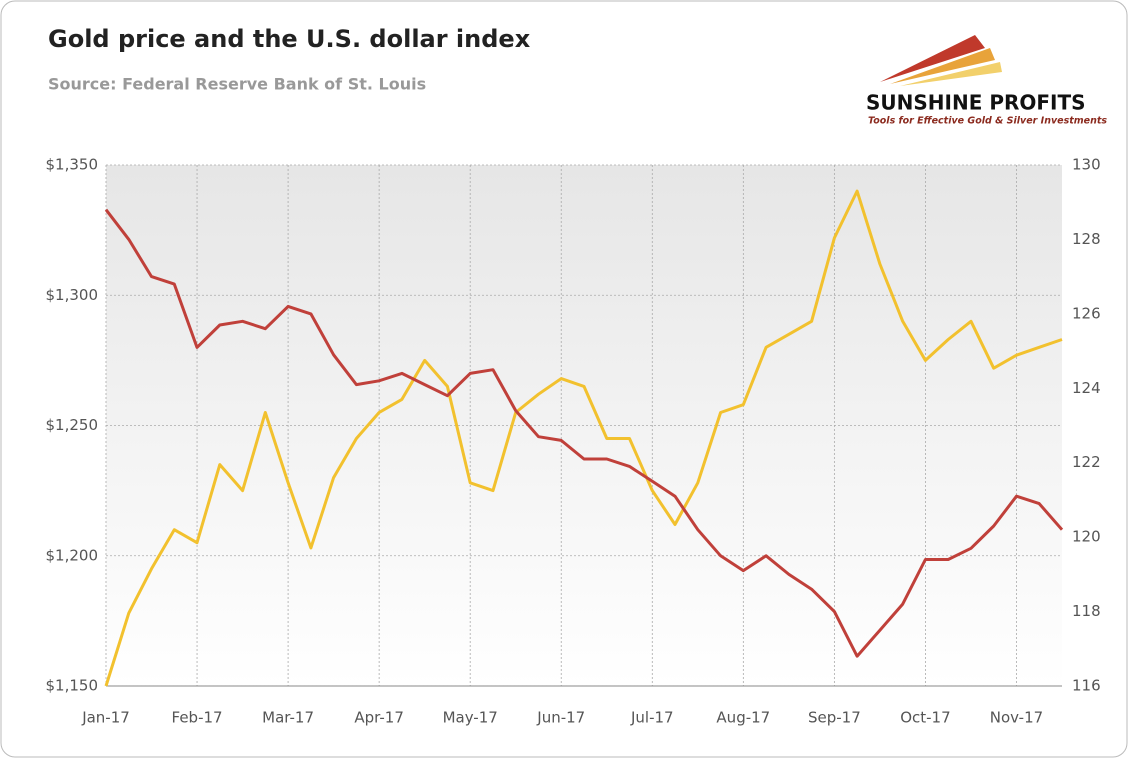 The height and width of the screenshot is (758, 1128). What do you see at coordinates (1086, 388) in the screenshot?
I see `y2-tick-label: 124` at bounding box center [1086, 388].